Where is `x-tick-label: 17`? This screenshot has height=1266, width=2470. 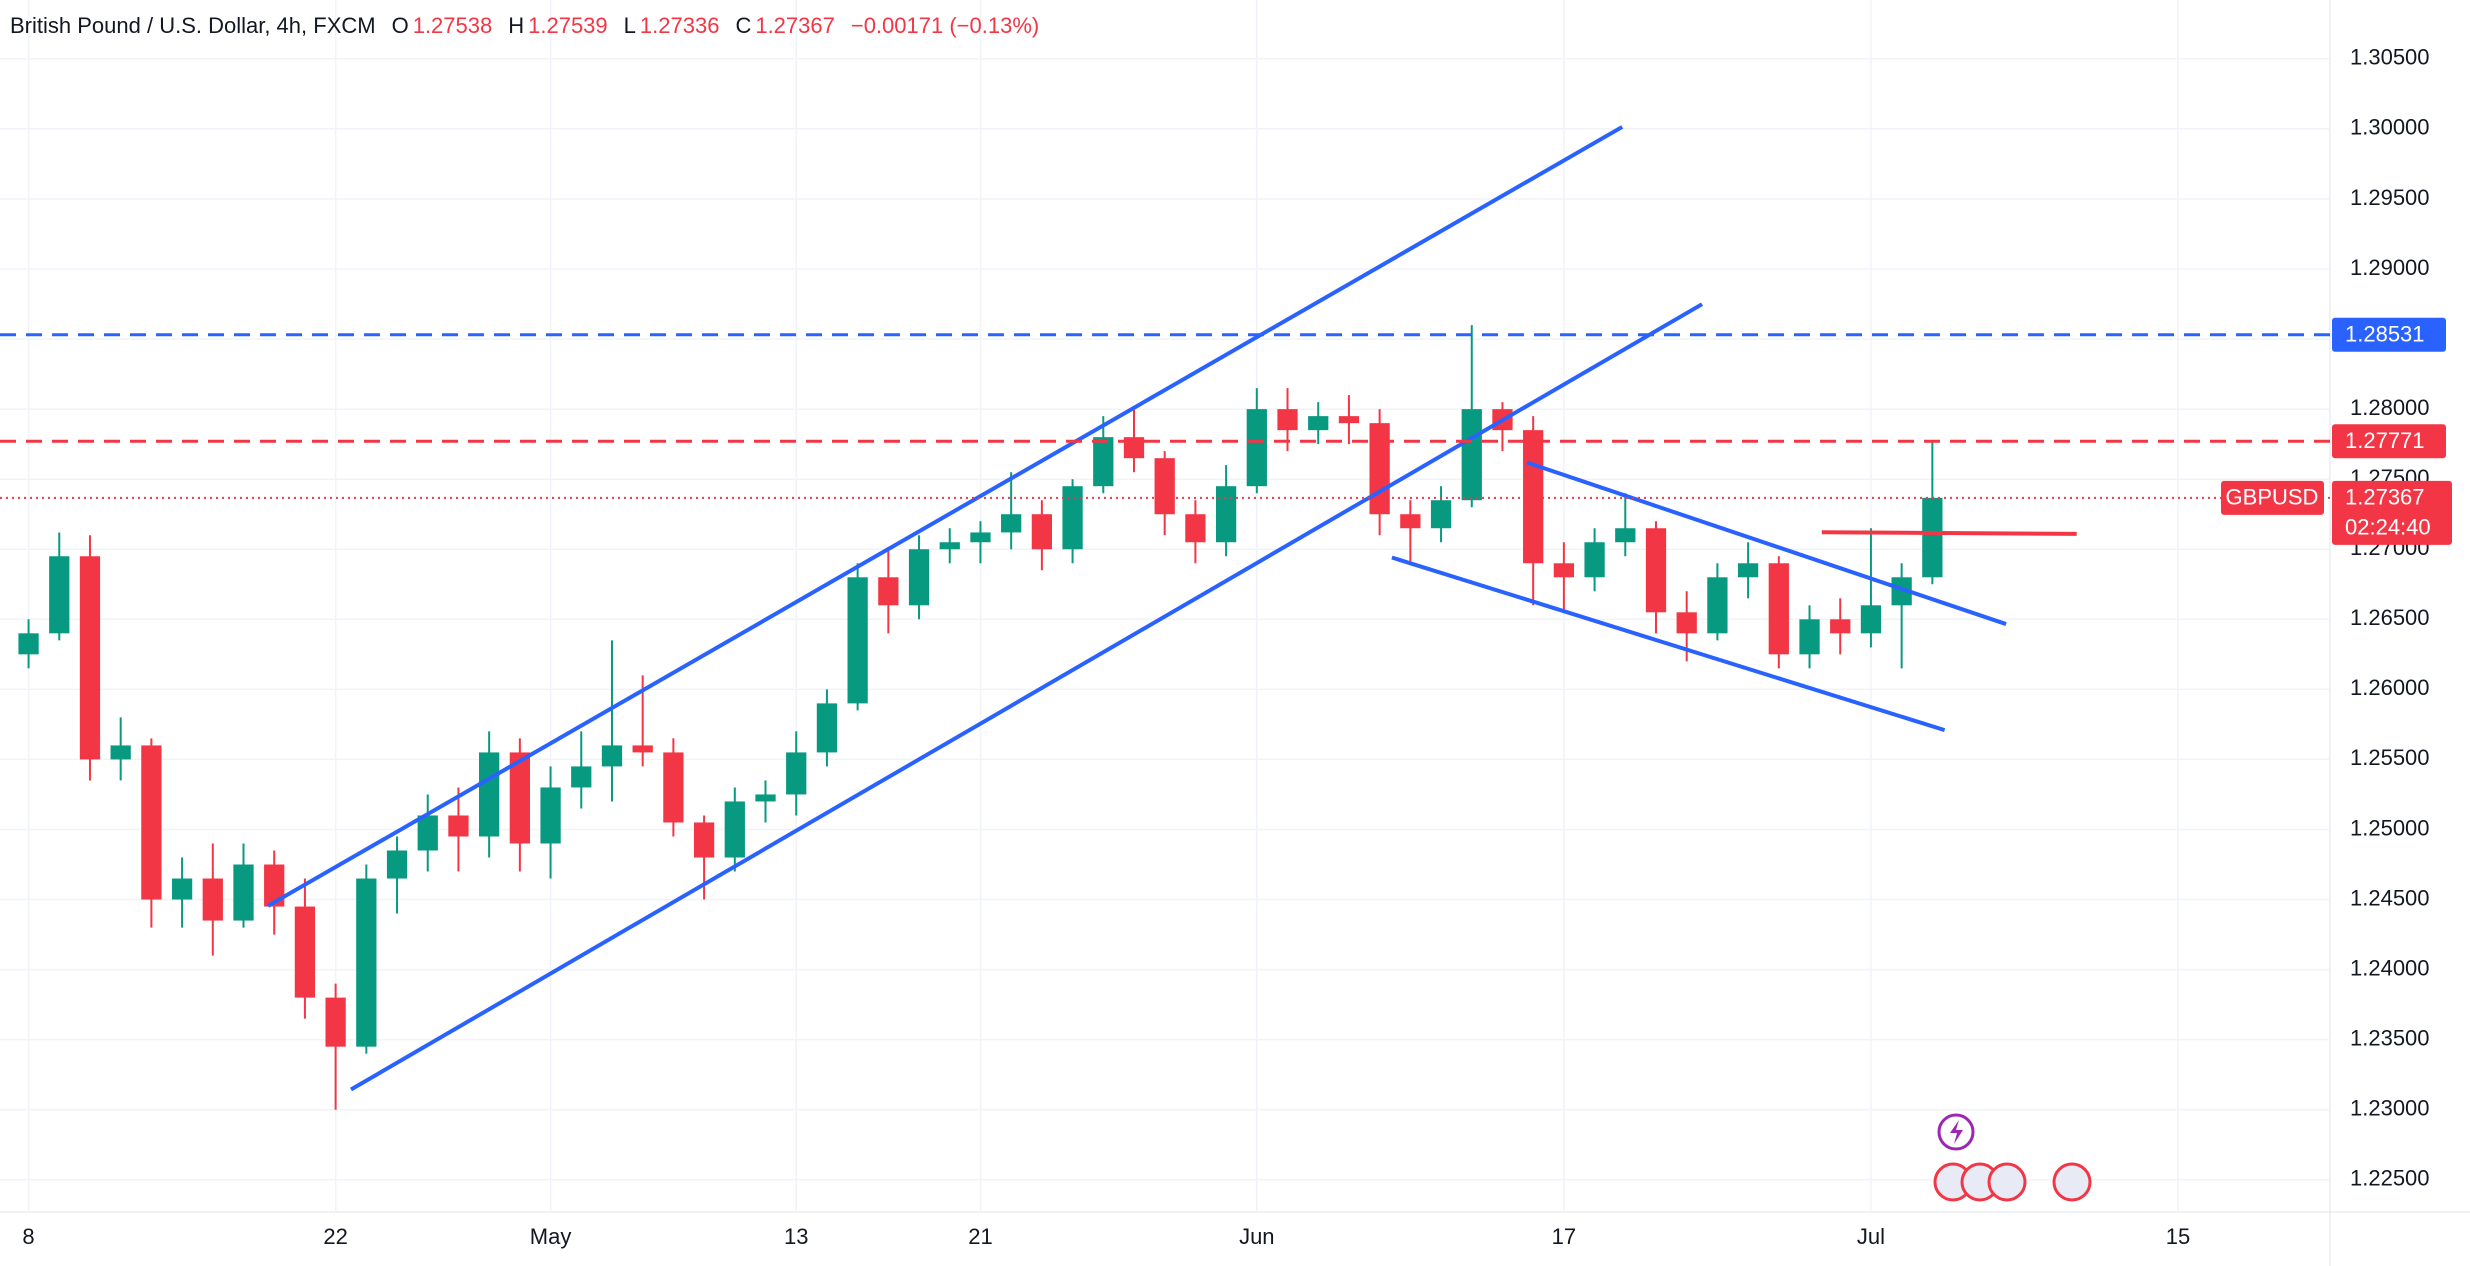
x-tick-label: 17 is located at coordinates (1564, 1236).